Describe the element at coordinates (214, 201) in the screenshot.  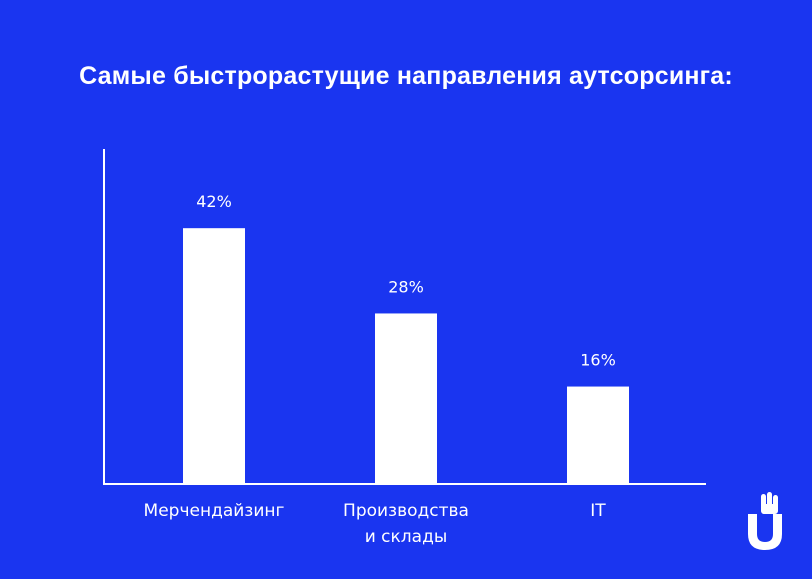
I see `value-label-1: 42%` at that location.